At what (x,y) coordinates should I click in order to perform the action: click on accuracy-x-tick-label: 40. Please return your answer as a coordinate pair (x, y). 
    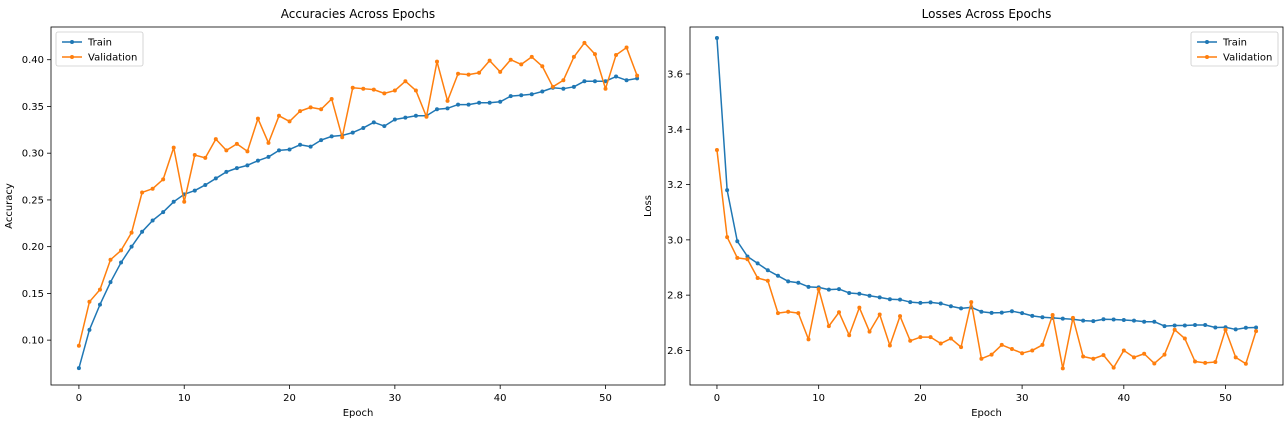
    Looking at the image, I should click on (500, 398).